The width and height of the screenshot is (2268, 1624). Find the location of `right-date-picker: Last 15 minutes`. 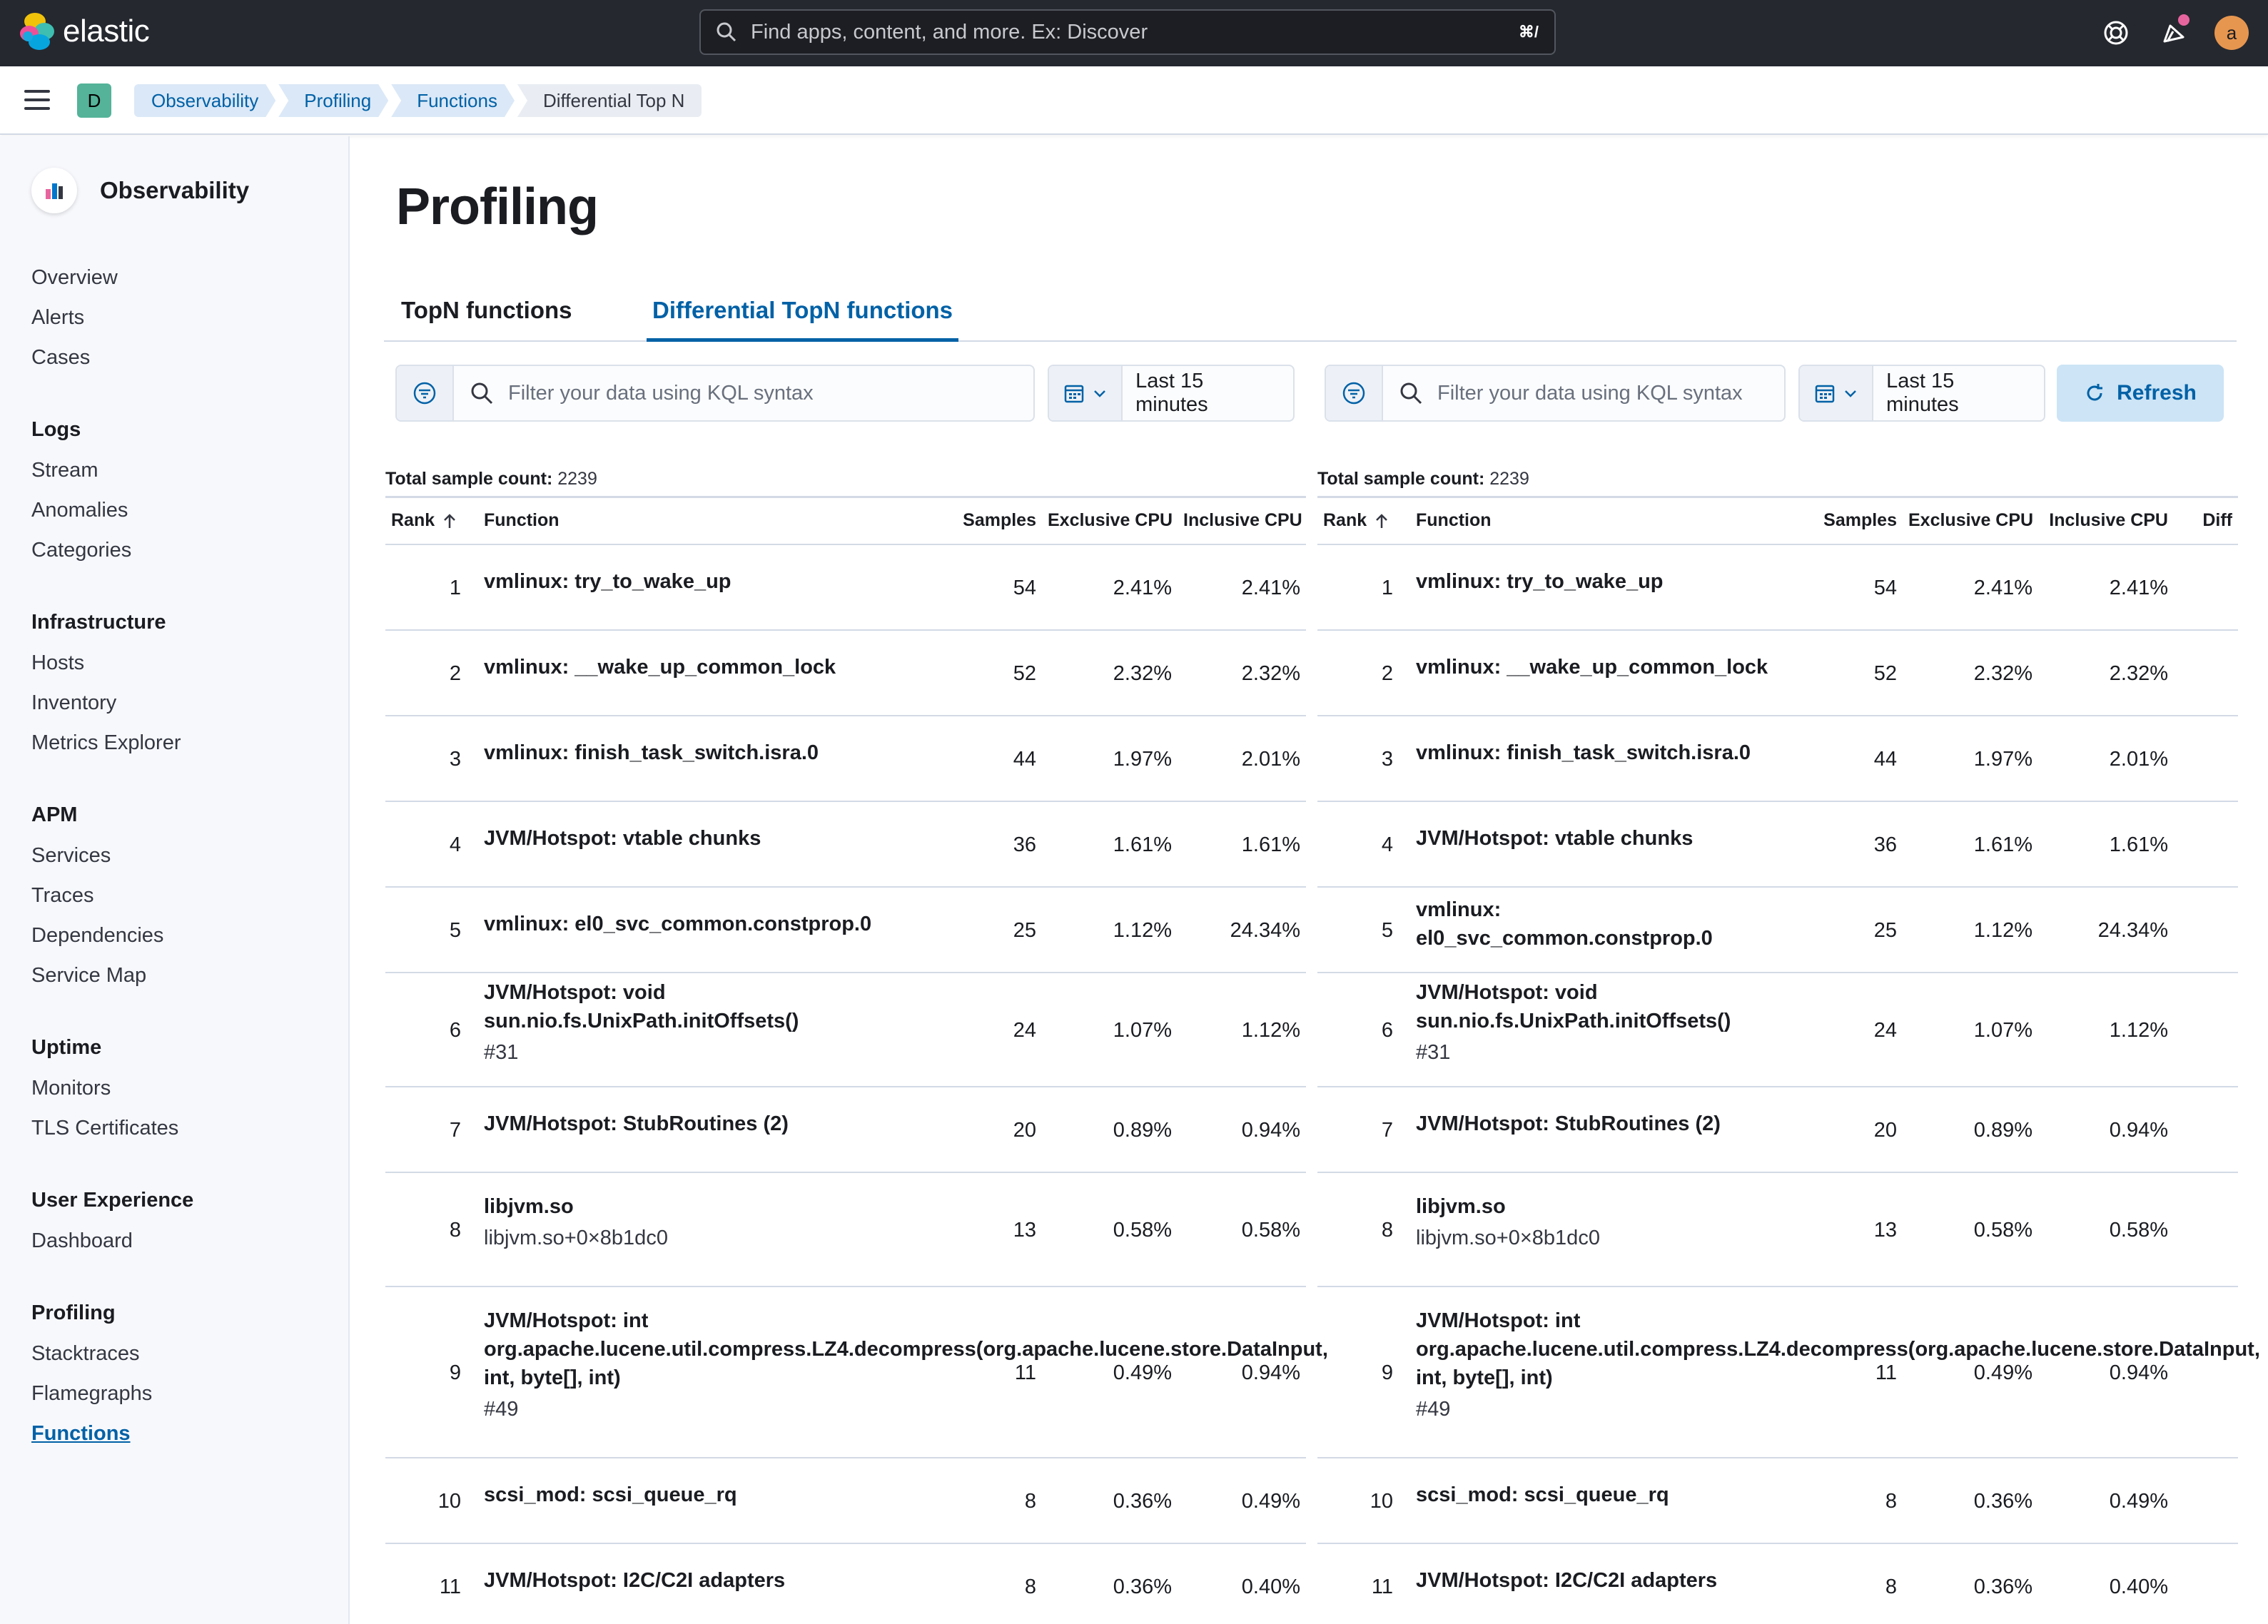

right-date-picker: Last 15 minutes is located at coordinates (1921, 393).